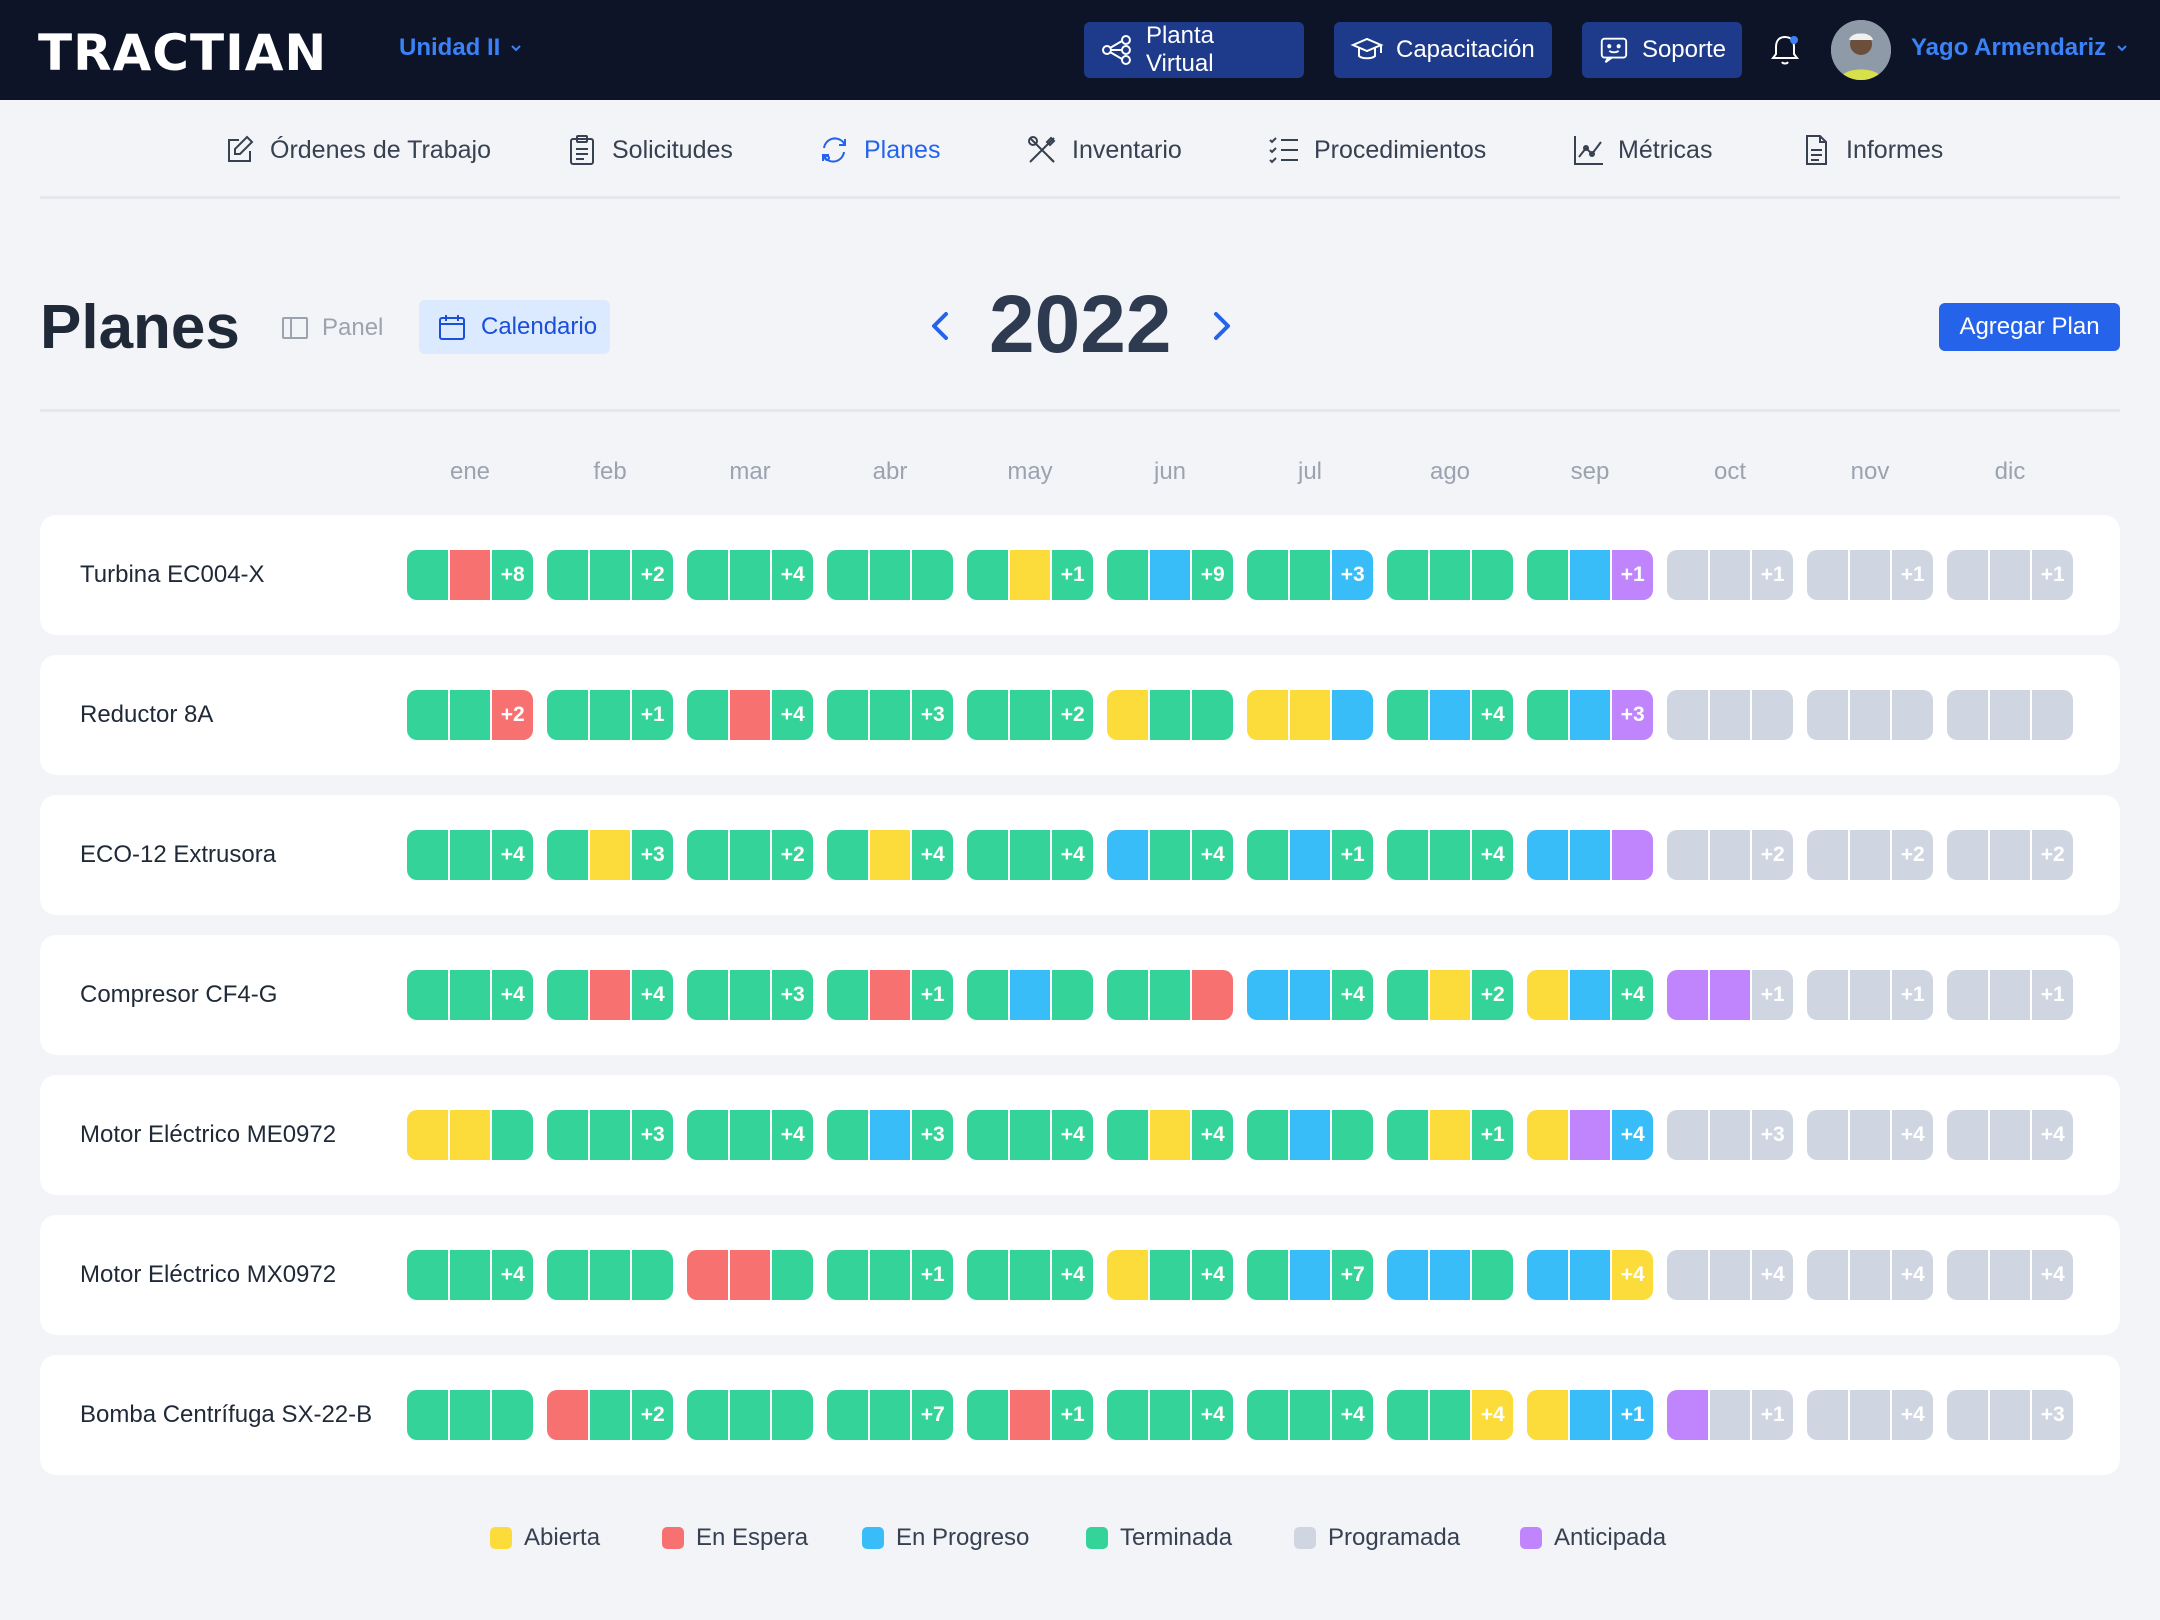 The image size is (2160, 1620). What do you see at coordinates (208, 1274) in the screenshot?
I see `asset-name: Motor Eléctrico MX0972` at bounding box center [208, 1274].